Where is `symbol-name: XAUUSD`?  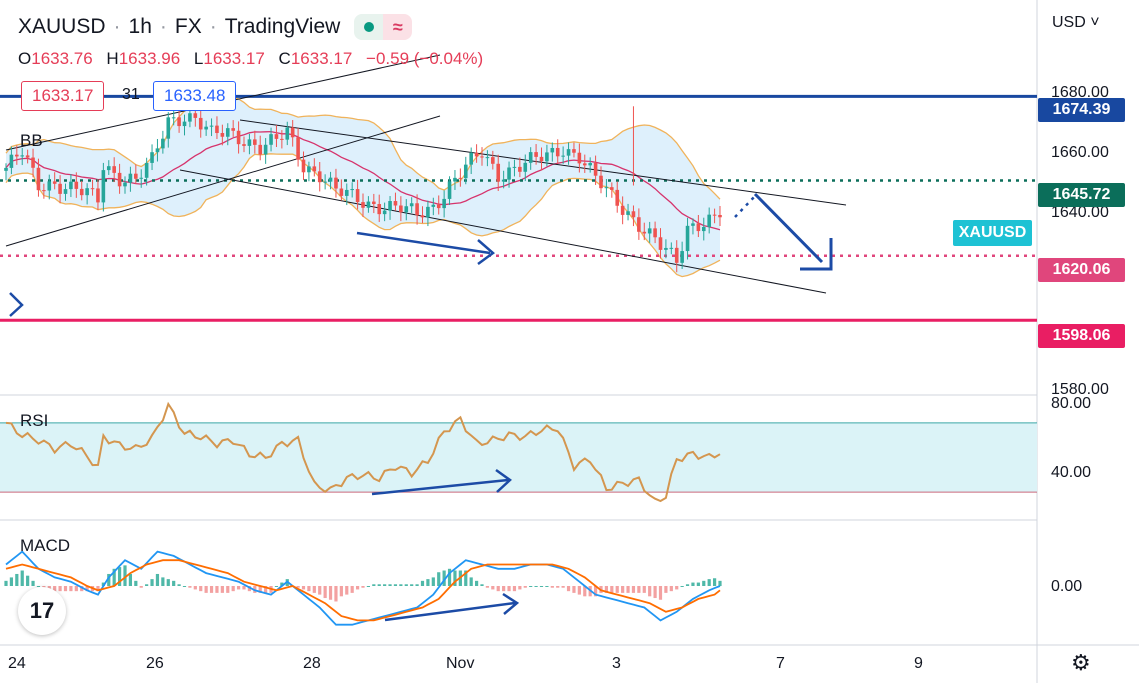 symbol-name: XAUUSD is located at coordinates (62, 26).